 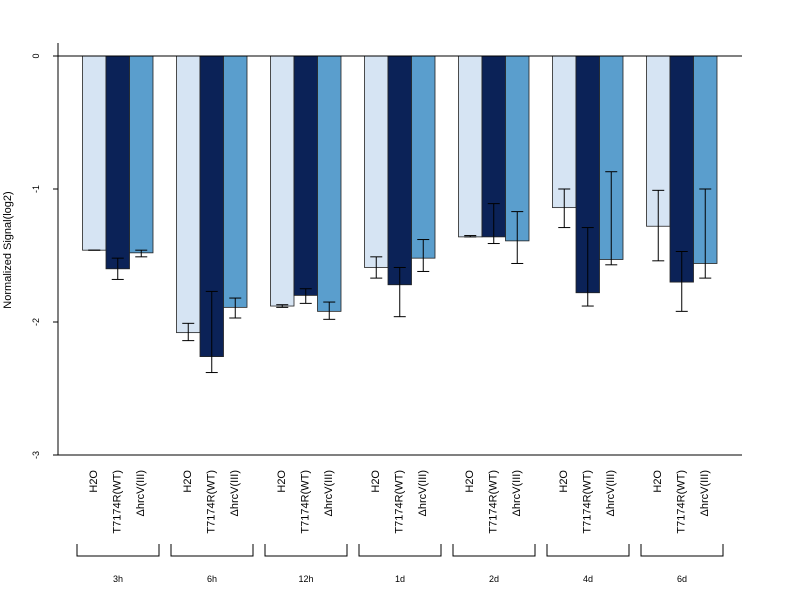 I want to click on group-label: 3h, so click(x=118, y=579).